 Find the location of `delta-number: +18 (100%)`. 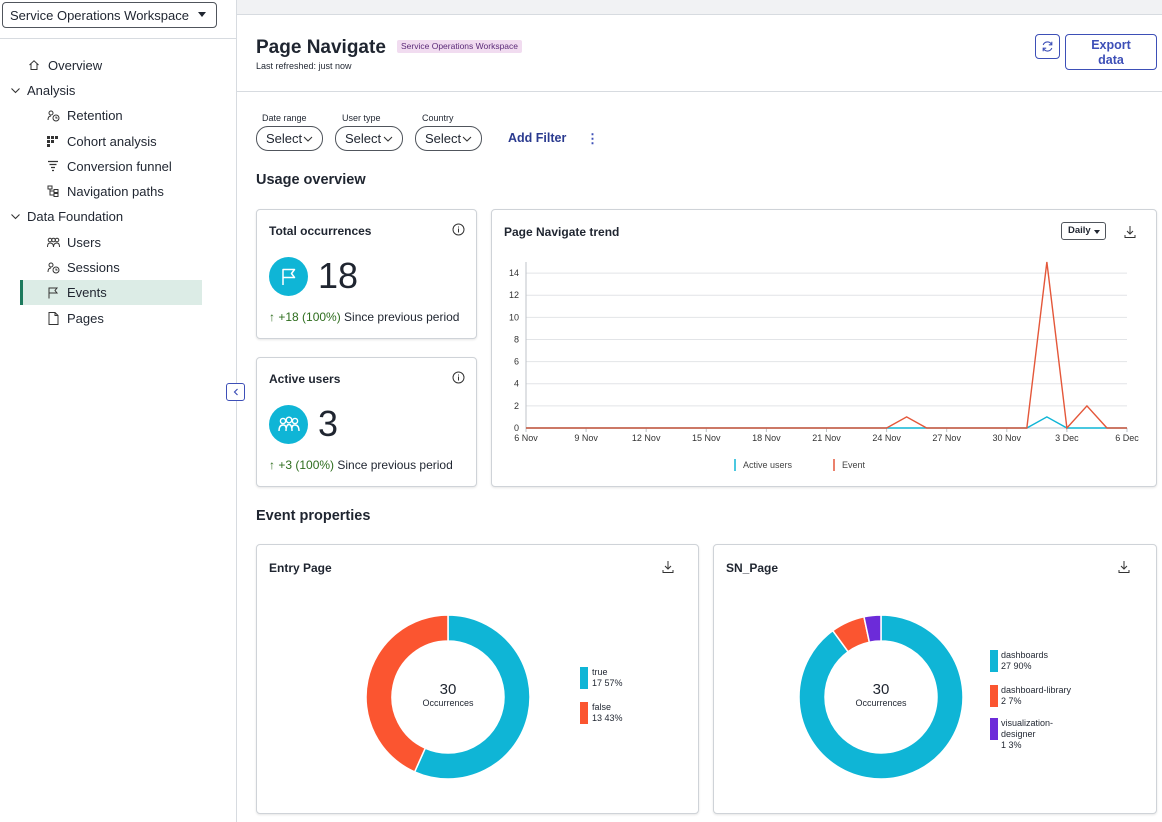

delta-number: +18 (100%) is located at coordinates (309, 317).